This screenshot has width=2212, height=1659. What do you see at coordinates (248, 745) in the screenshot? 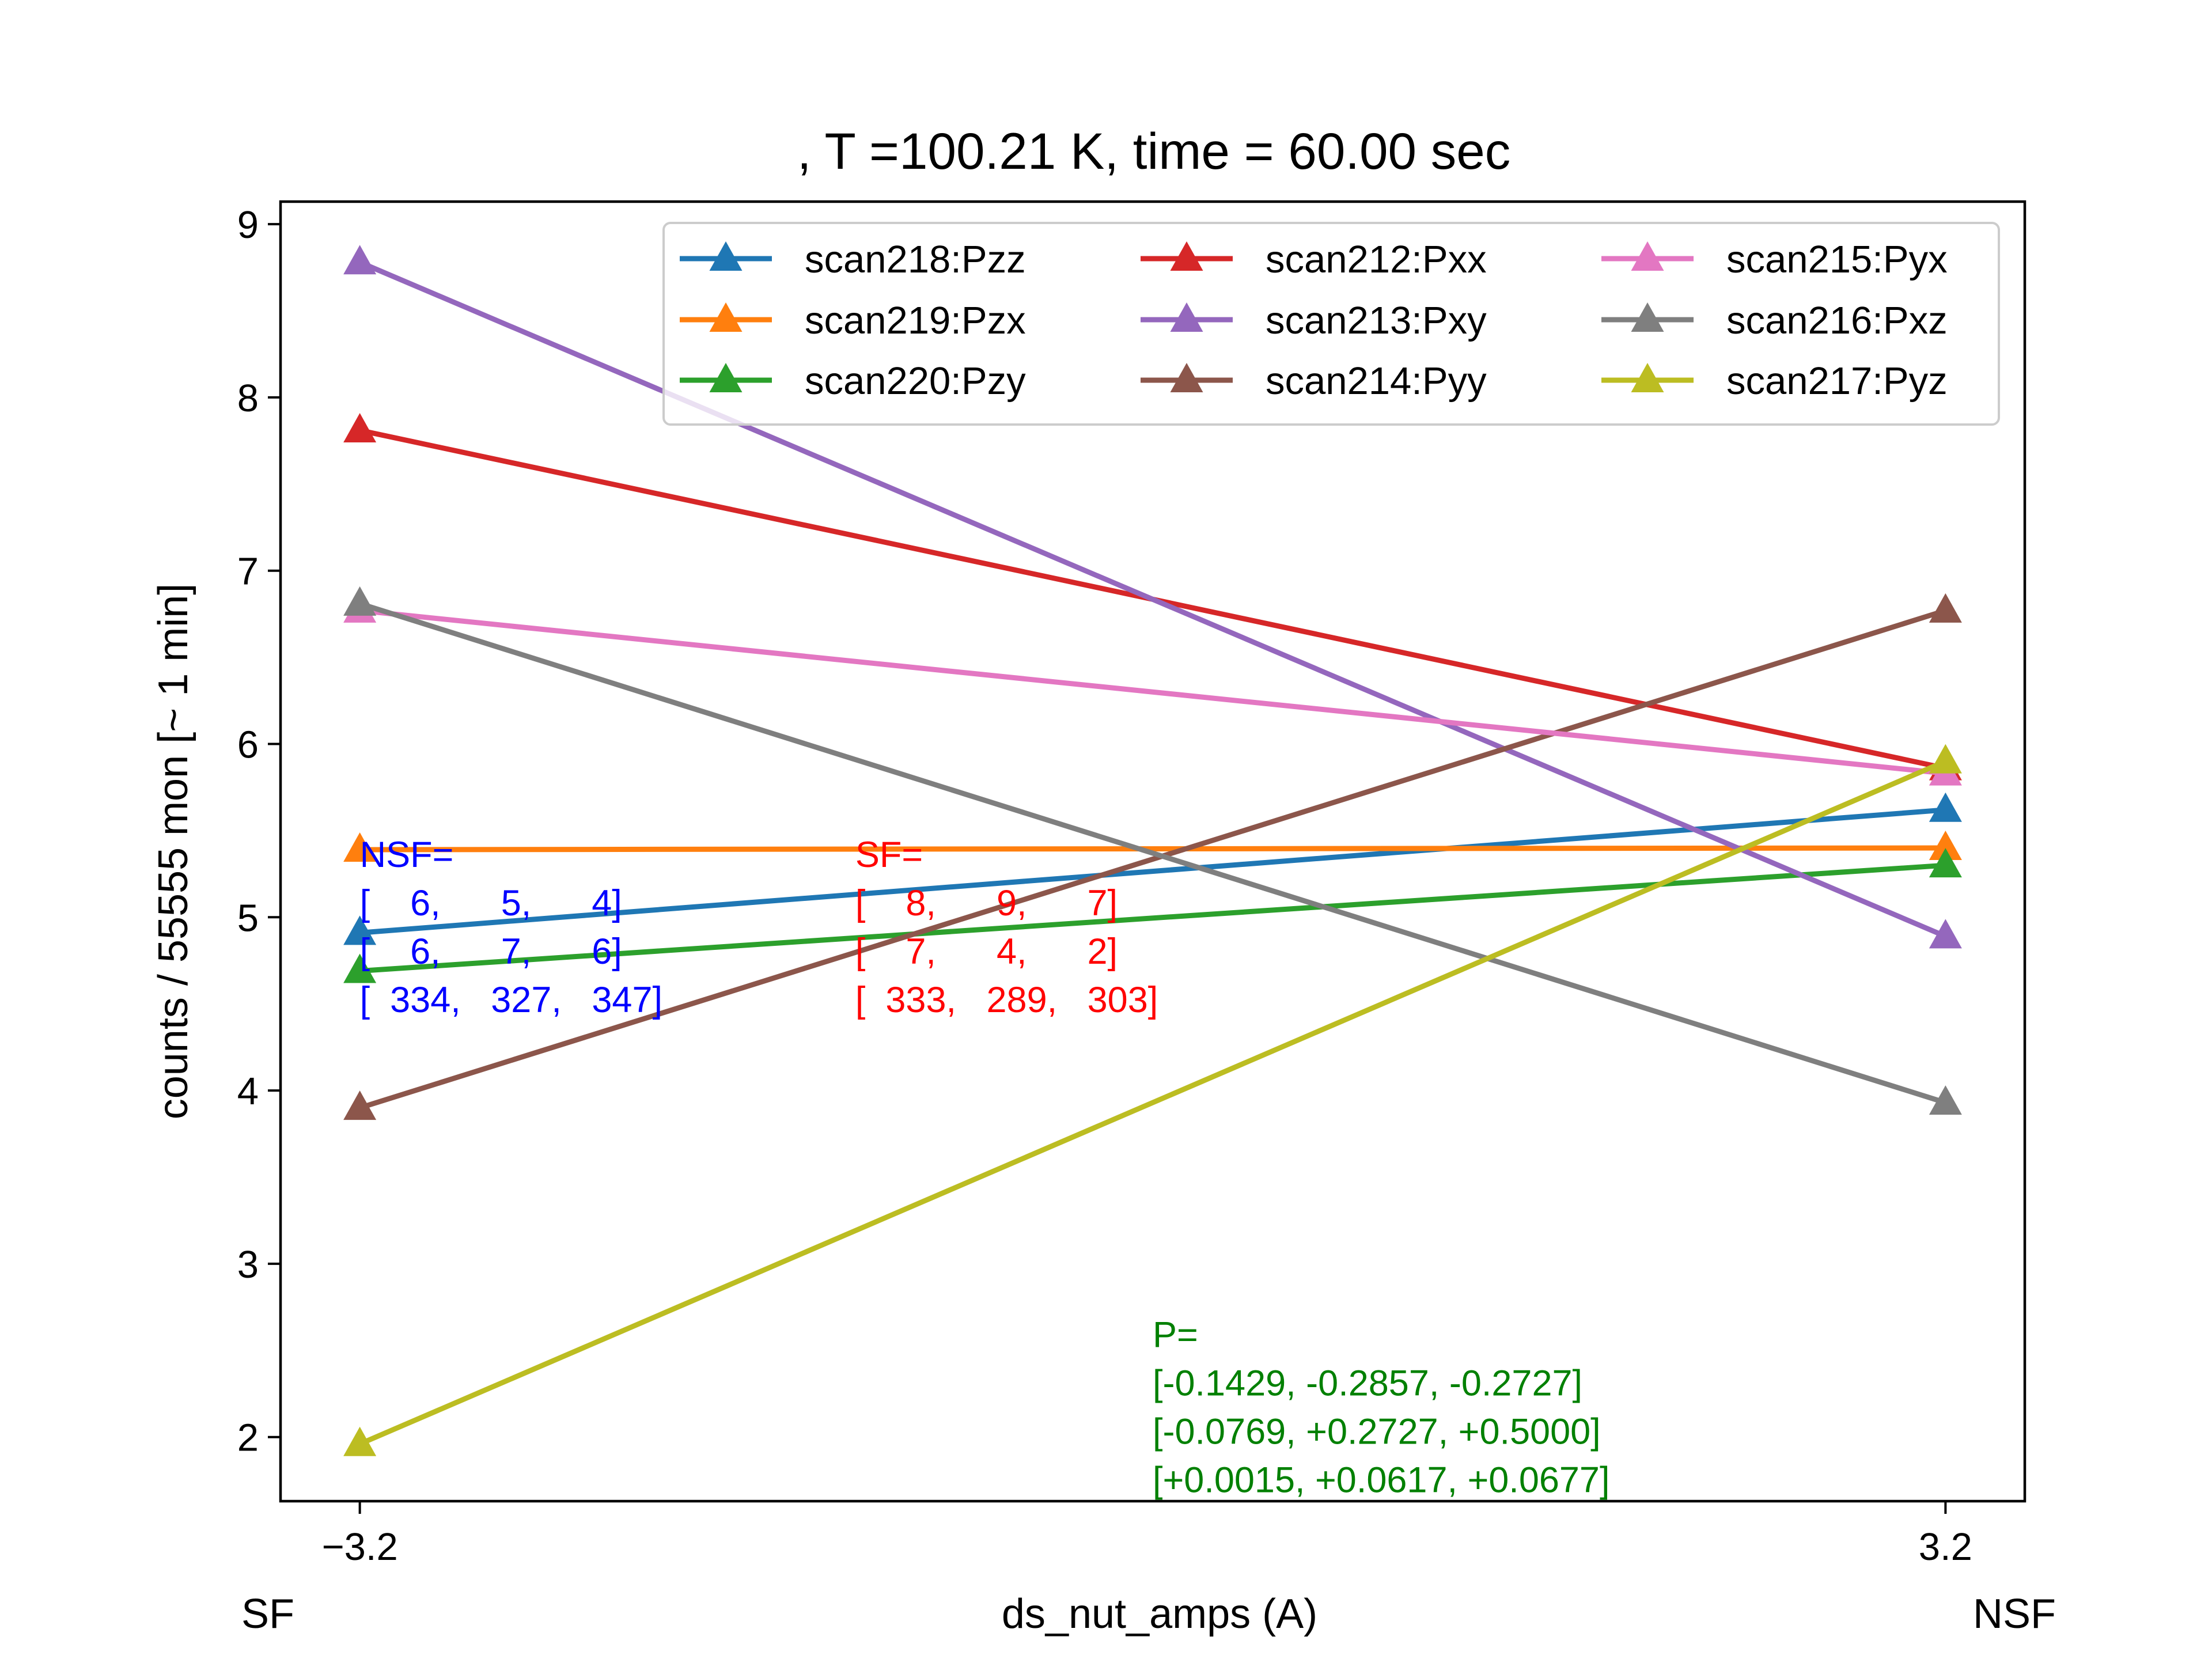
I see `y-tick-label: 6` at bounding box center [248, 745].